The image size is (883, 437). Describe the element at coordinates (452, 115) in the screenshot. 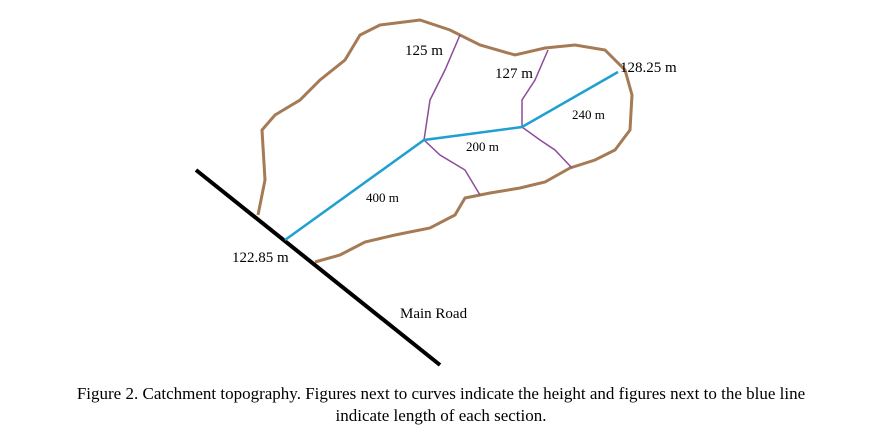

I see `contour-line` at that location.